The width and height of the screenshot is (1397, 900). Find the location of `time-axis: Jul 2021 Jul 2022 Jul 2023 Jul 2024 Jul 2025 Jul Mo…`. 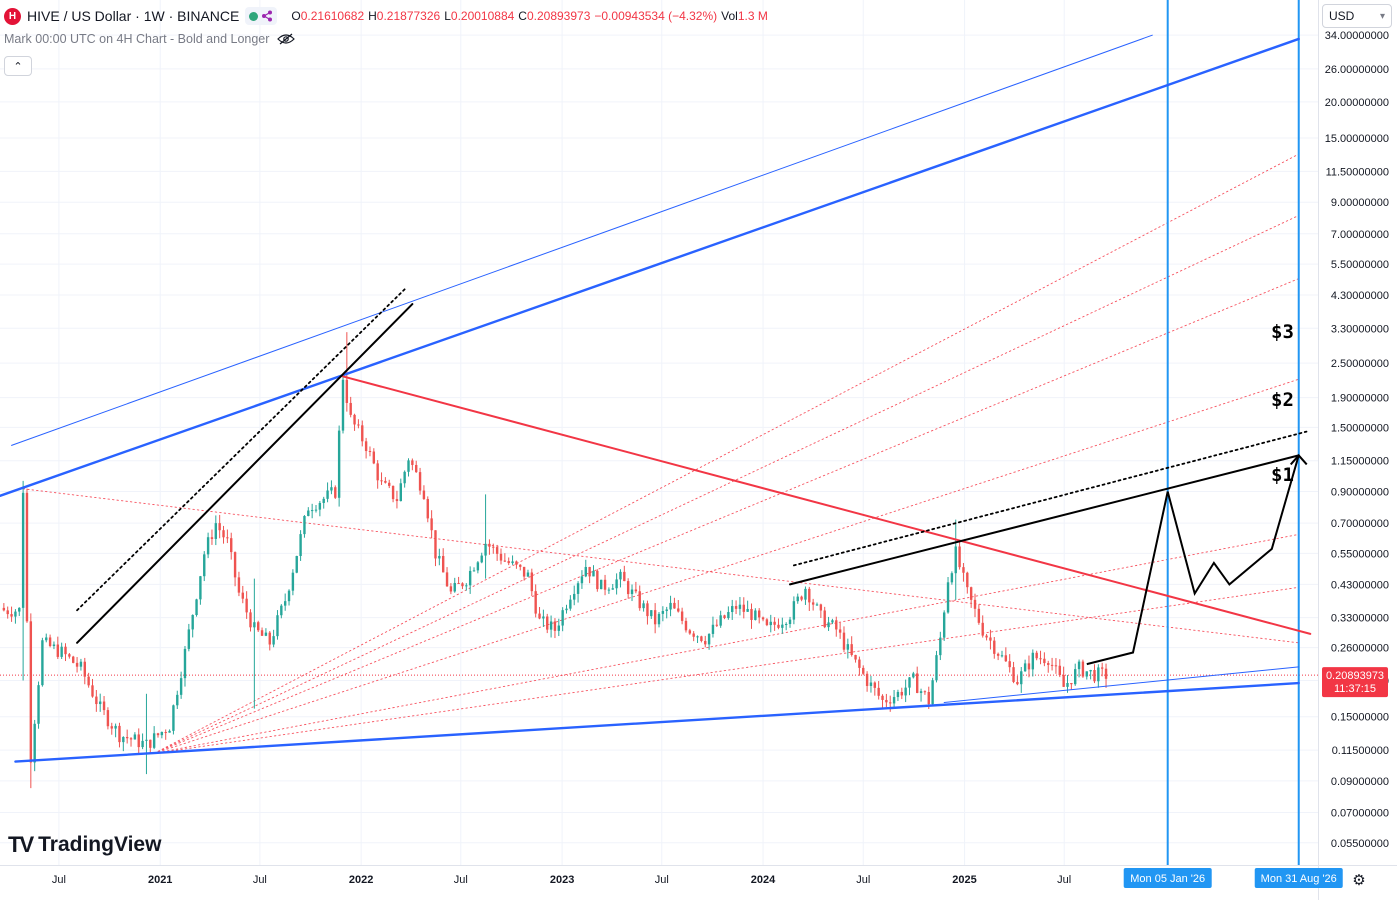

time-axis: Jul 2021 Jul 2022 Jul 2023 Jul 2024 Jul 2025 Jul Mo… is located at coordinates (698, 882).